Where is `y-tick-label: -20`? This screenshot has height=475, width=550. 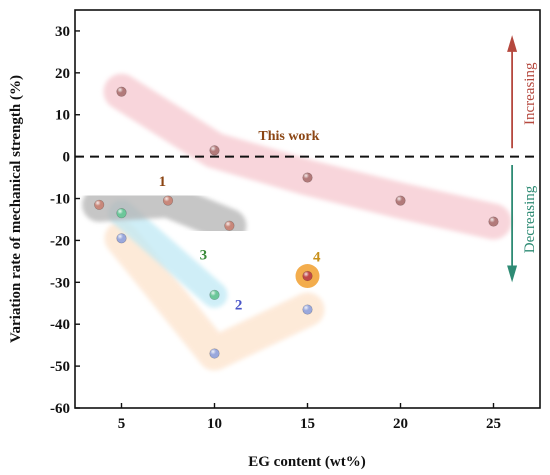 y-tick-label: -20 is located at coordinates (60, 241).